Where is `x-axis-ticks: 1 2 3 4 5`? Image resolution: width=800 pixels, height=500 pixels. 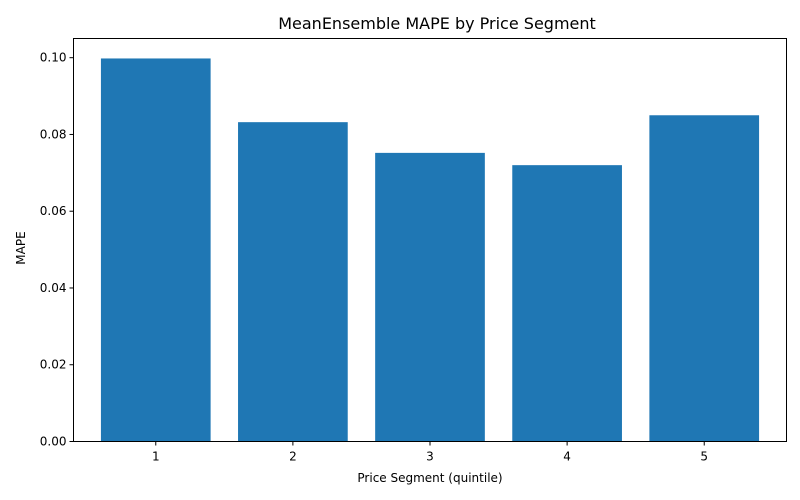 x-axis-ticks: 1 2 3 4 5 is located at coordinates (430, 452).